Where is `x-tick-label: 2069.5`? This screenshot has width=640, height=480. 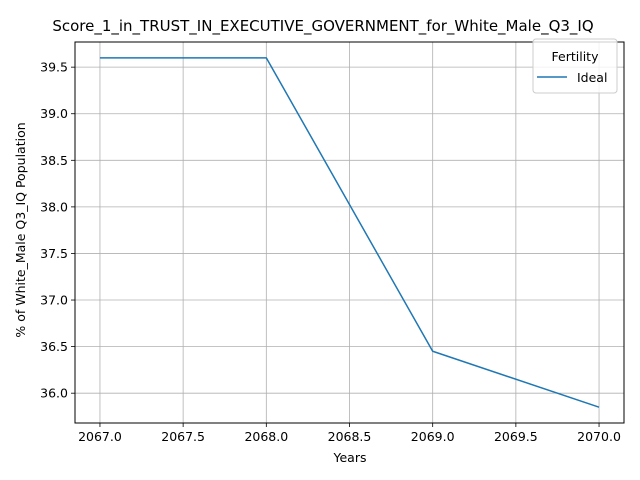
x-tick-label: 2069.5 is located at coordinates (516, 436).